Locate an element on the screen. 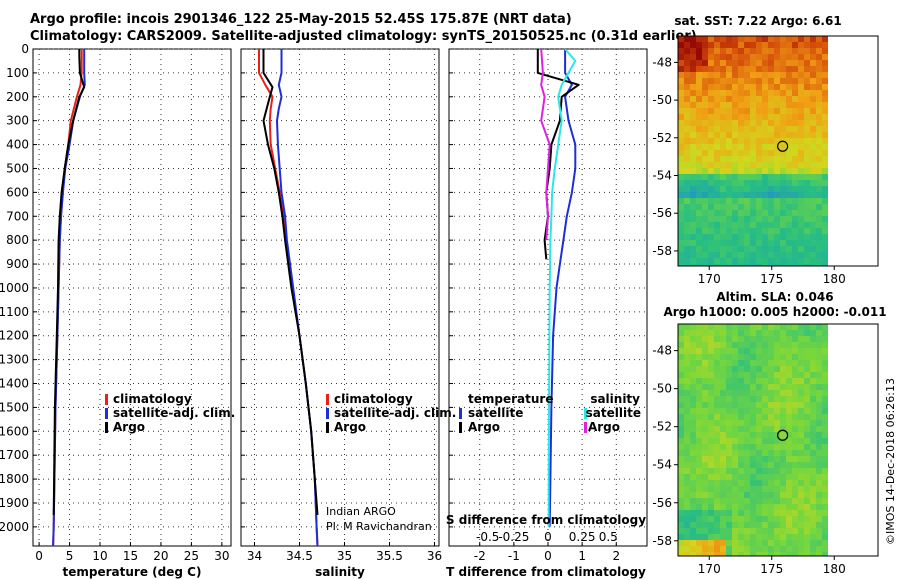 The height and width of the screenshot is (580, 900). y-tick-label: 1500 is located at coordinates (14, 407).